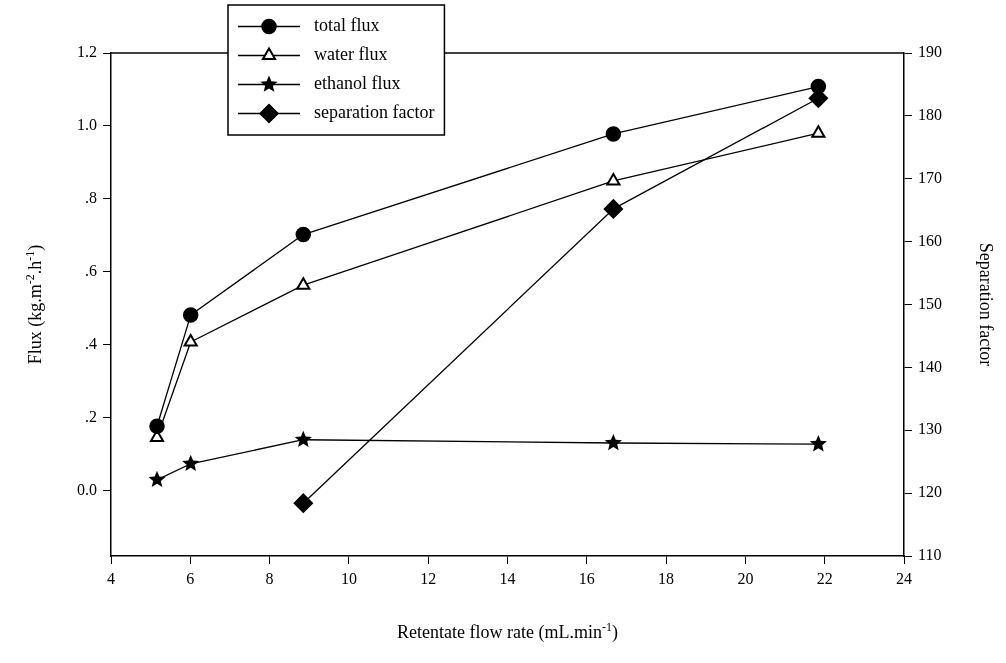 Image resolution: width=1006 pixels, height=663 pixels. Describe the element at coordinates (930, 555) in the screenshot. I see `y2-tick-label: 110` at that location.